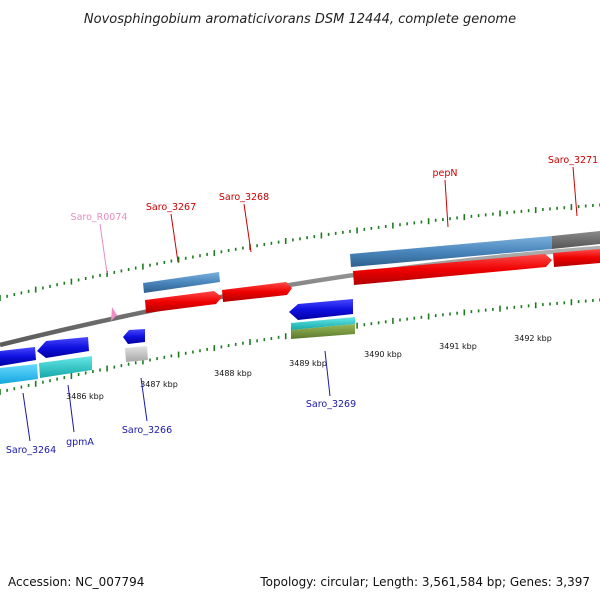  What do you see at coordinates (99, 217) in the screenshot?
I see `gene-label-saro-r0074: Saro_R0074` at bounding box center [99, 217].